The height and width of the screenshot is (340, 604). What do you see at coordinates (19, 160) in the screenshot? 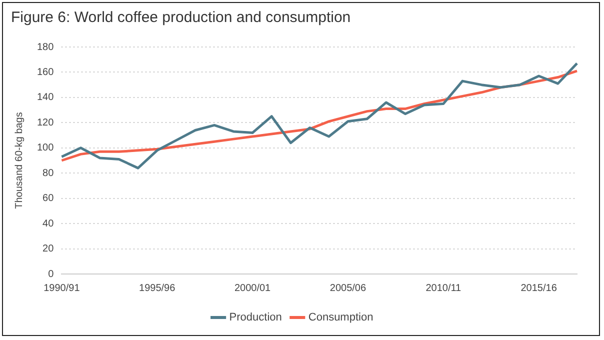
I see `y-axis-title: Thousand 60-kg bags` at bounding box center [19, 160].